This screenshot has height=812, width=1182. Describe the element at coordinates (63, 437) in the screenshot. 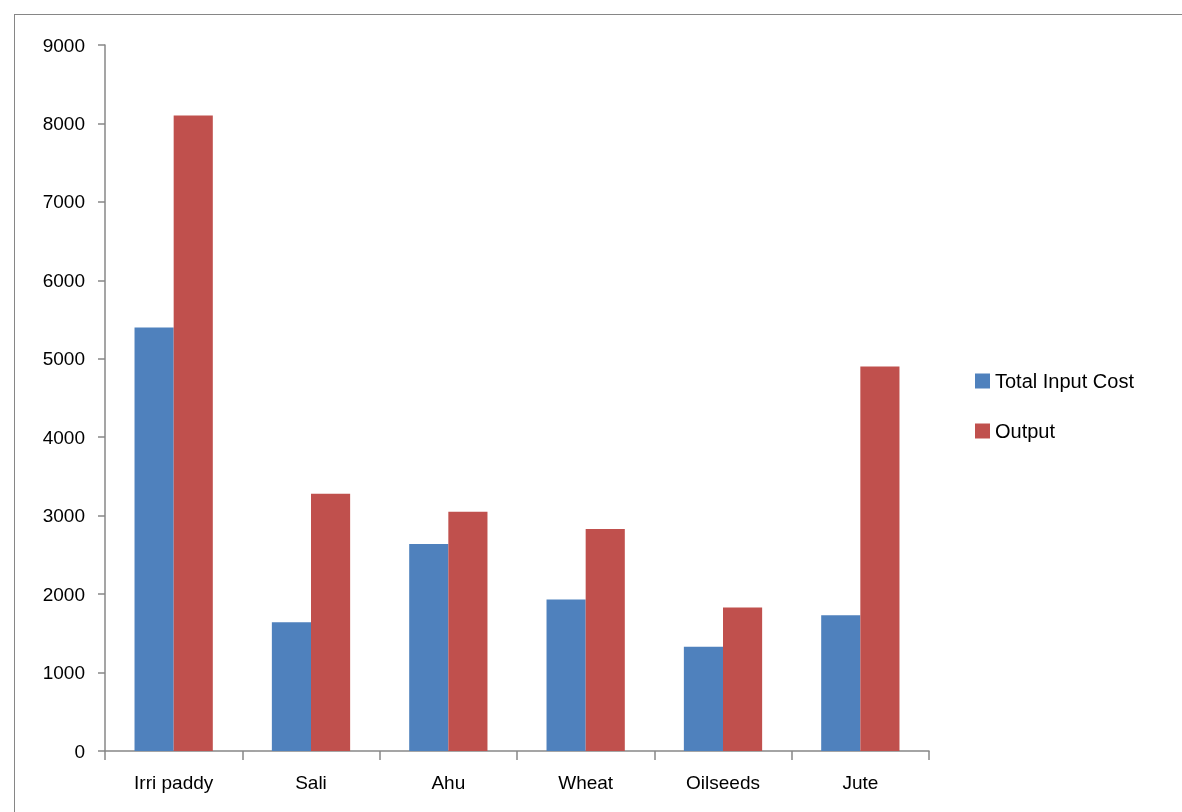

I see `y-tick-label: 4000` at that location.